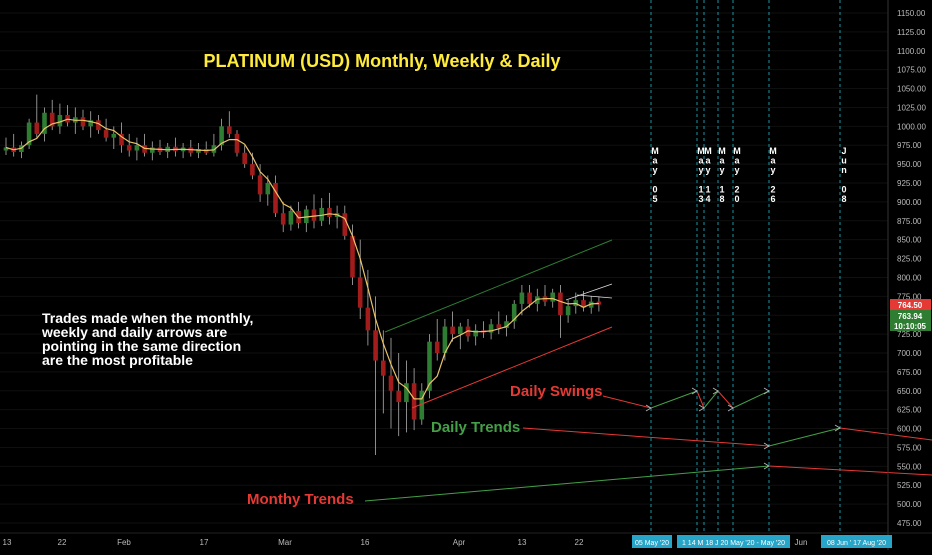  What do you see at coordinates (466, 539) in the screenshot?
I see `time-axis: 13 22 Feb 17 Mar 16 Apr 13 22 Jun` at bounding box center [466, 539].